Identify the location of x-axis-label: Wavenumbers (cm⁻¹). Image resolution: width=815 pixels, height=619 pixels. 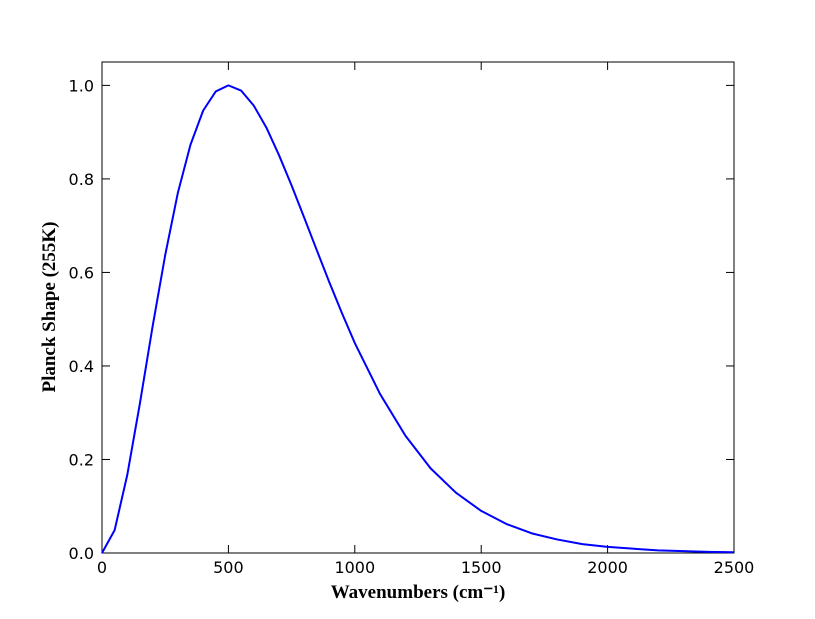
(418, 592).